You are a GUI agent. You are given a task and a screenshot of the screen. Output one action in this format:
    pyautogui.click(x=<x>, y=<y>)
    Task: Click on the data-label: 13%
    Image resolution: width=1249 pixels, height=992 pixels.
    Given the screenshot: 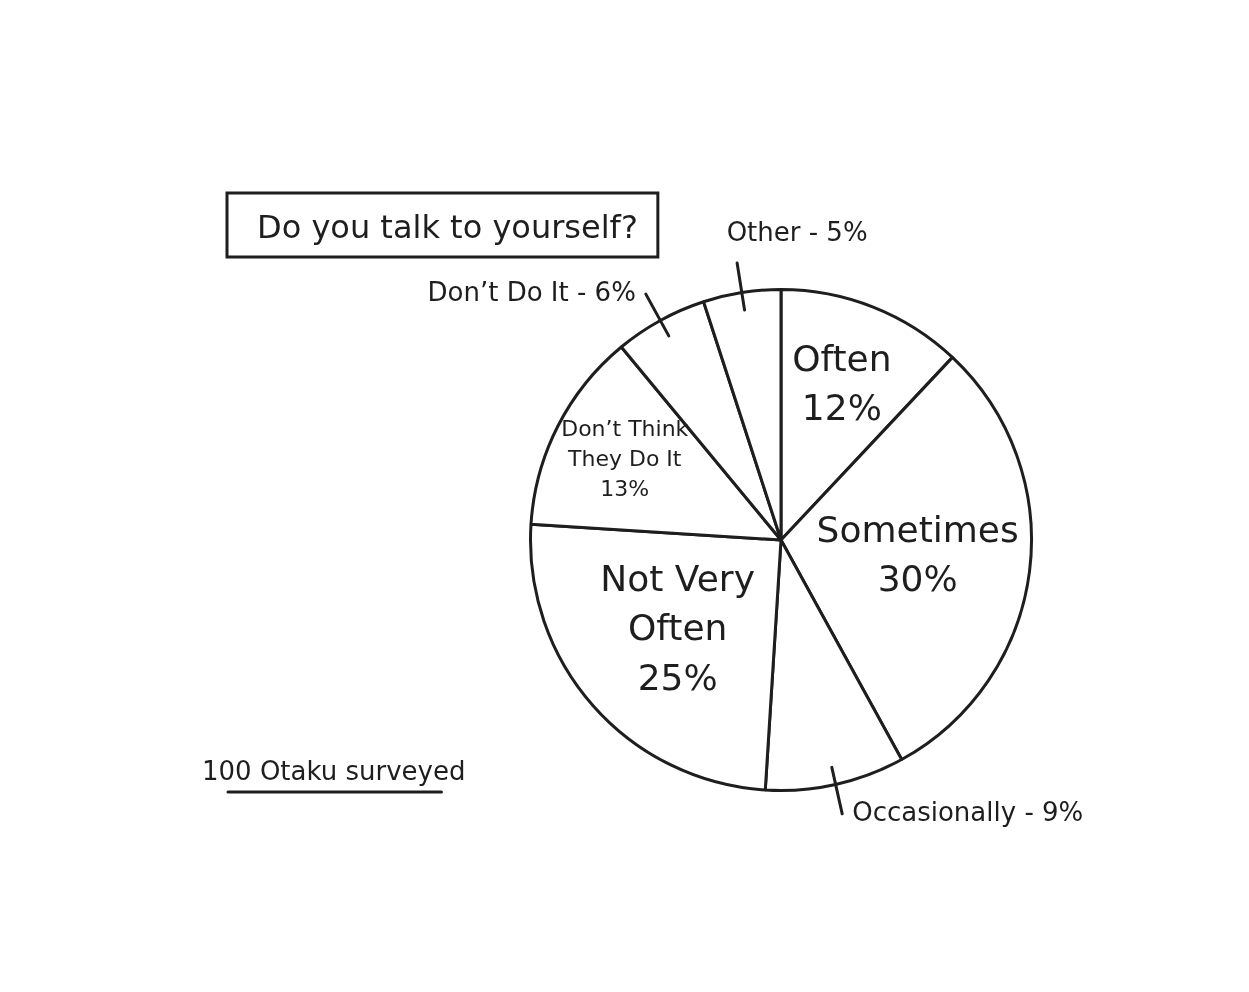 What is the action you would take?
    pyautogui.click(x=625, y=489)
    